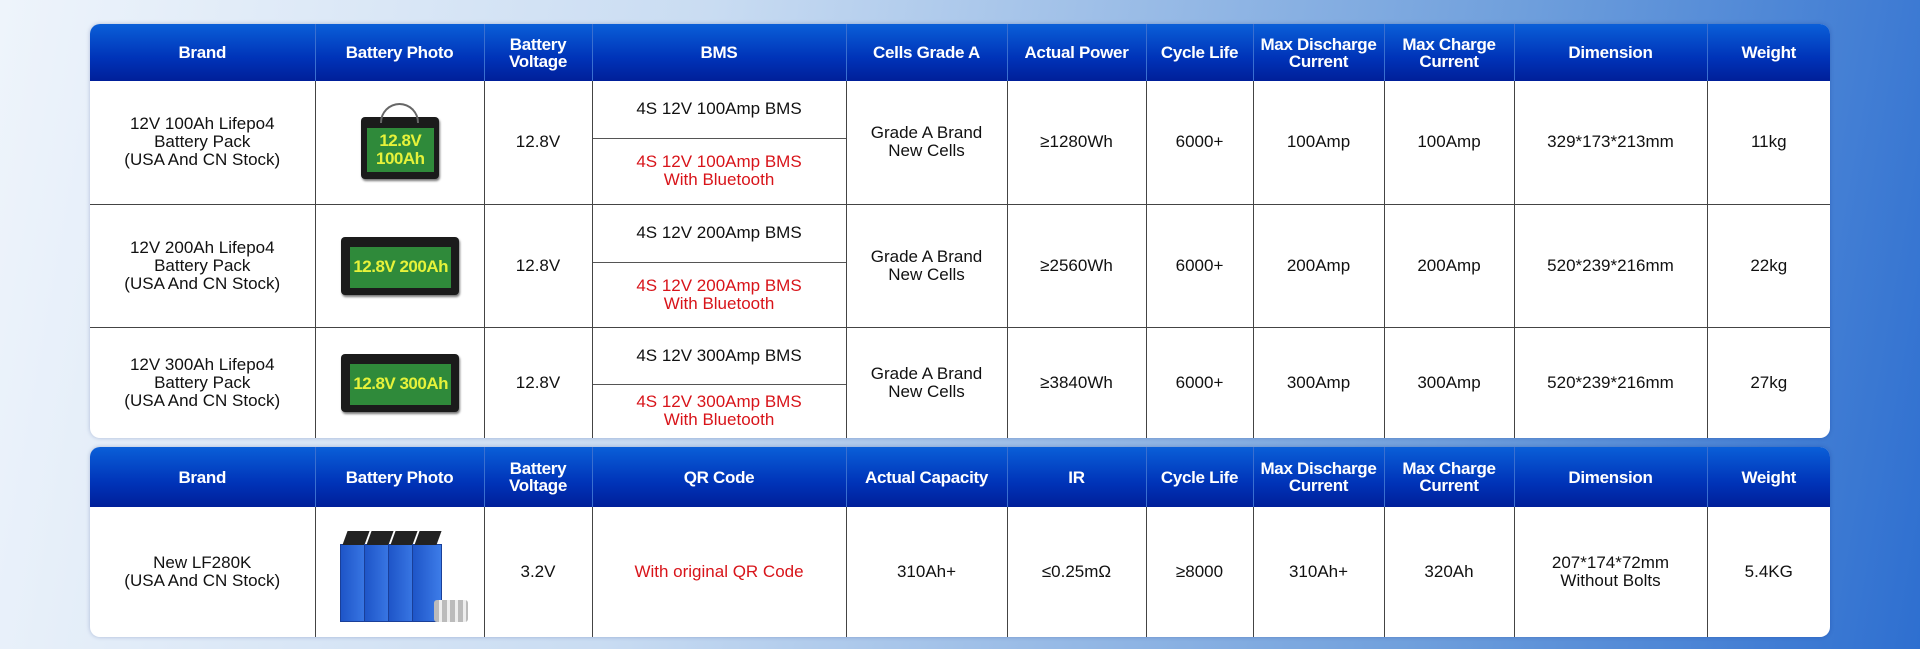  I want to click on battery-label: 12.8V 100Ah, so click(400, 150).